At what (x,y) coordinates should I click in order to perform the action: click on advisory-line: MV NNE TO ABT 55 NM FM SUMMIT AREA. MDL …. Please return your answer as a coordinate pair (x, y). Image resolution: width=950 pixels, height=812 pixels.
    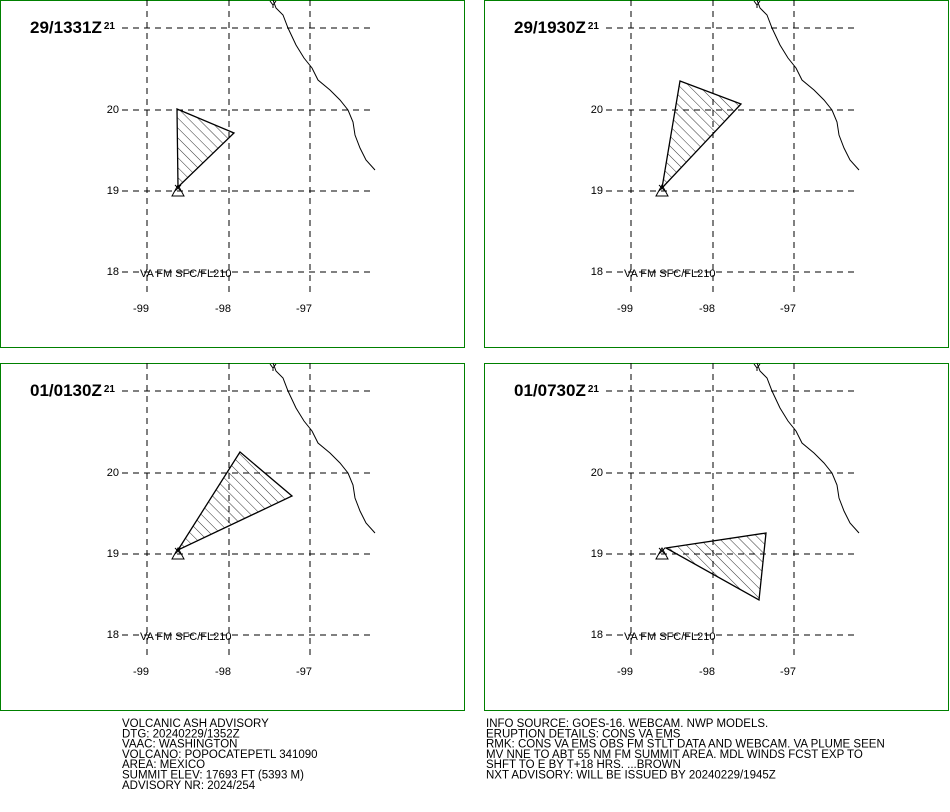
    Looking at the image, I should click on (674, 755).